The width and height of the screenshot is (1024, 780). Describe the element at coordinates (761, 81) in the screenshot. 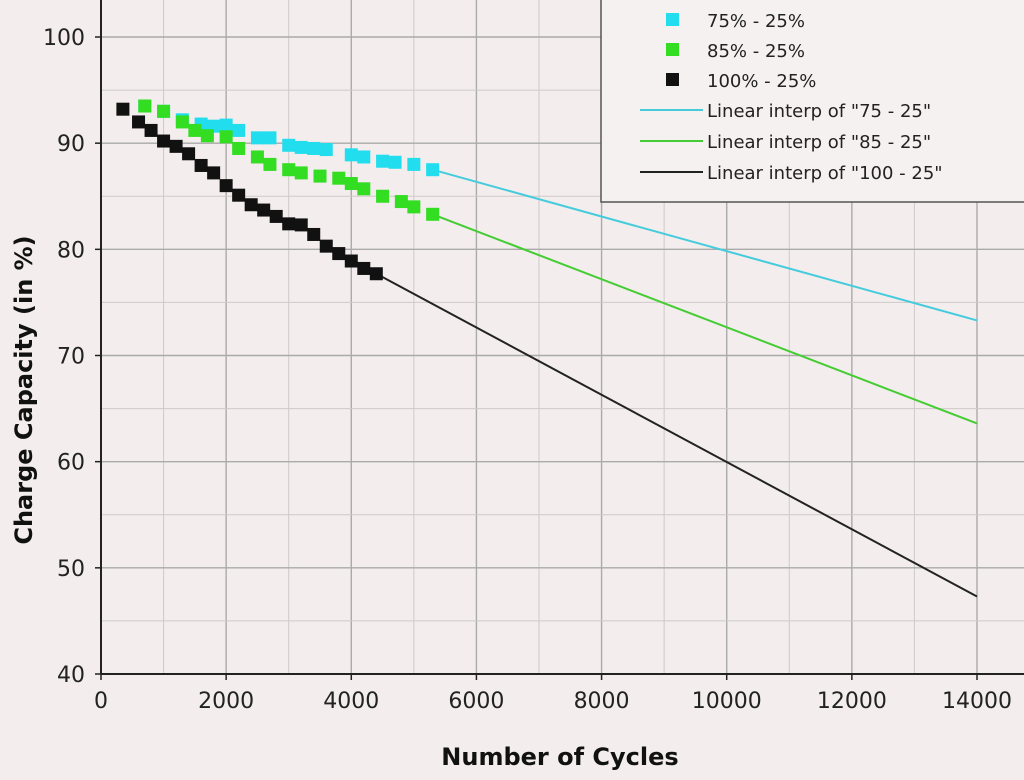

I see `legend-label: 100% - 25%` at that location.